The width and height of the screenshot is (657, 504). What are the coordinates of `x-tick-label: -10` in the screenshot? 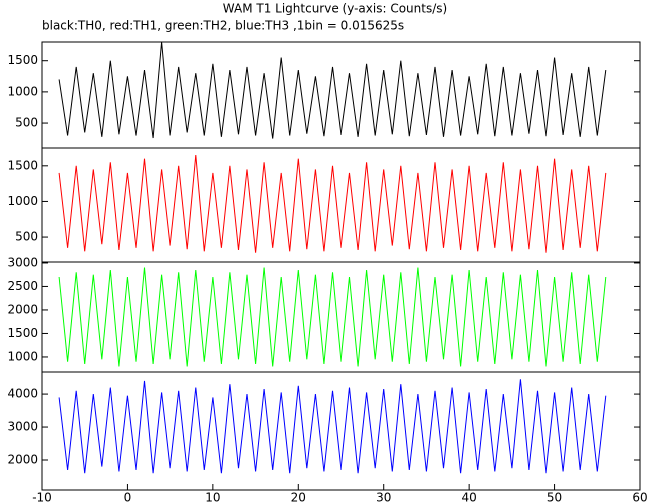 It's located at (42, 497).